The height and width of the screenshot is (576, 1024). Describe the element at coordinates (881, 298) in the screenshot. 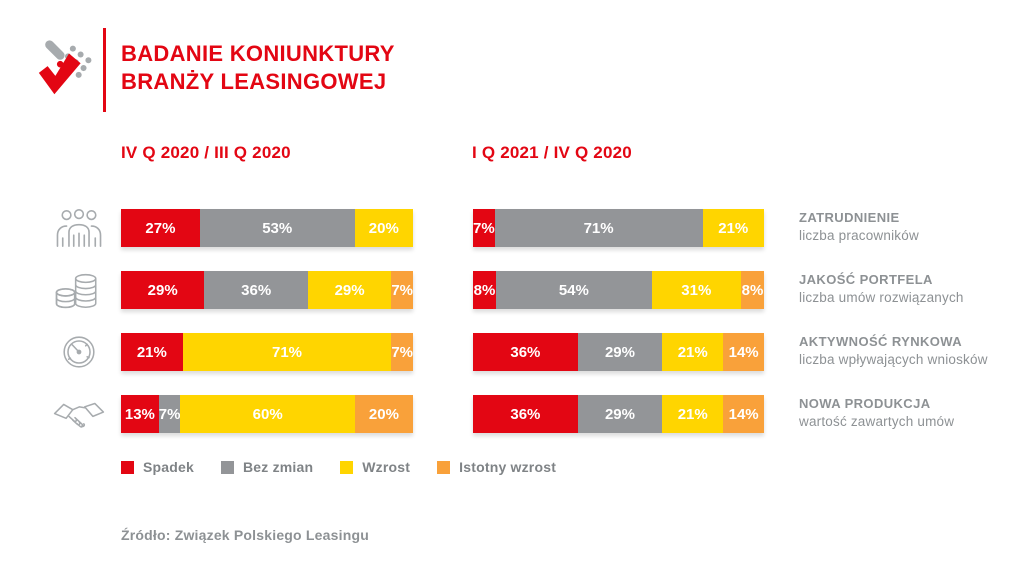

I see `category-subtitle: liczba umów rozwiązanych` at that location.